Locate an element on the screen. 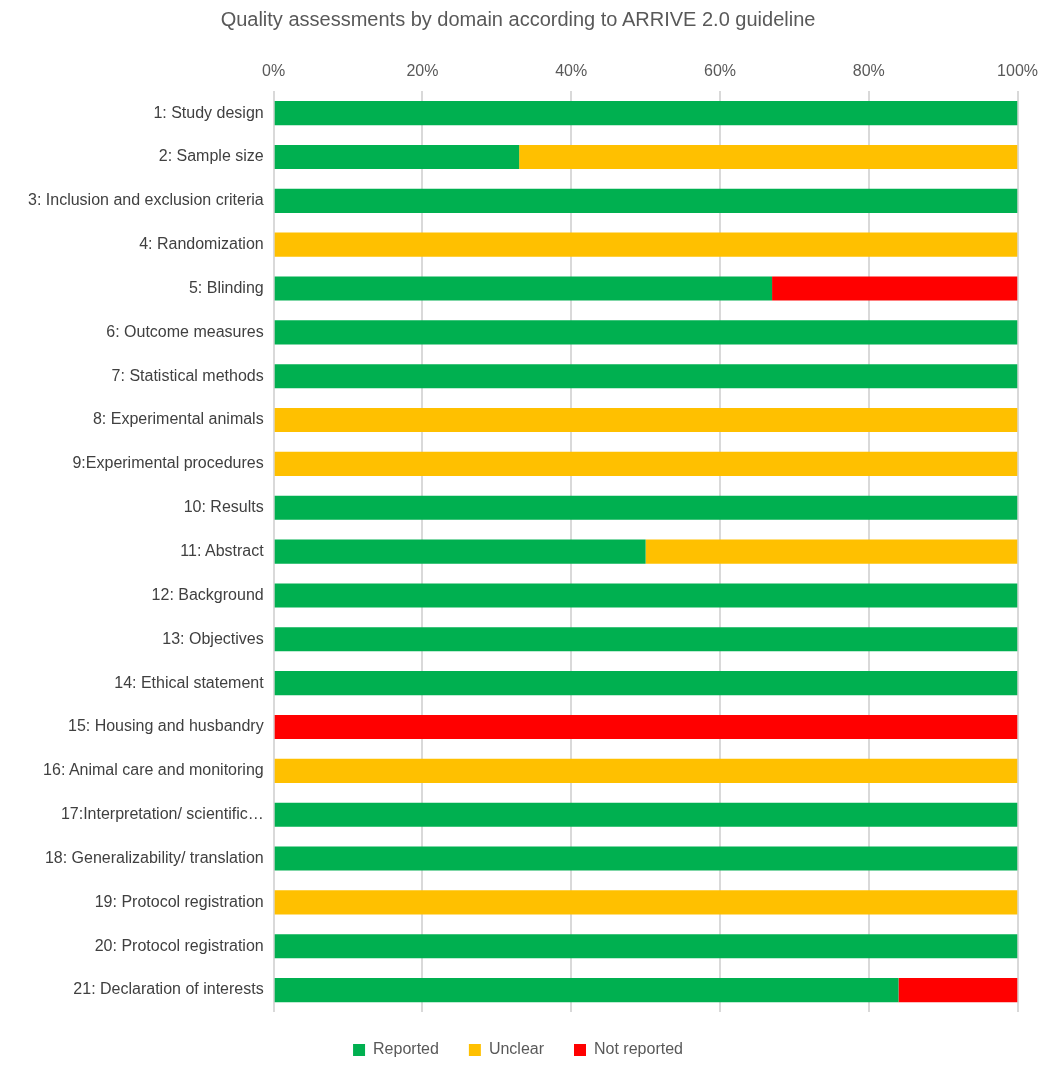 The image size is (1063, 1077). y-tick-label: 20: Protocol registration is located at coordinates (179, 945).